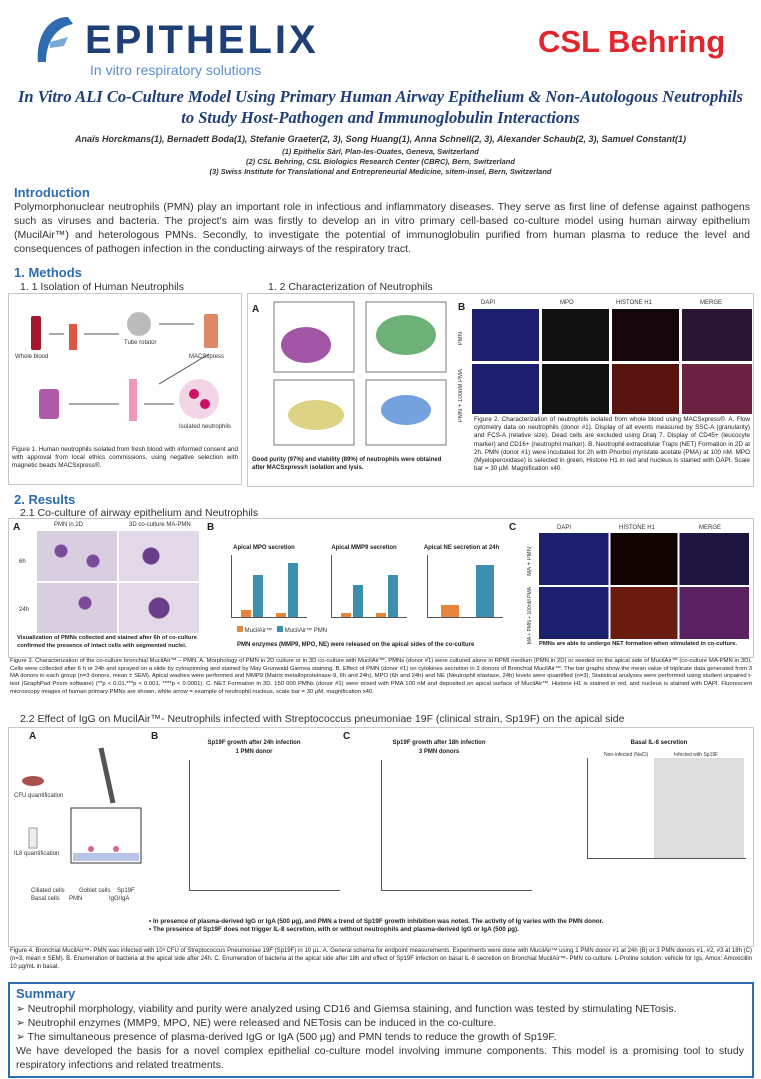 This screenshot has height=1079, width=761. I want to click on row-label: PMN + 100nM PMA, so click(461, 396).